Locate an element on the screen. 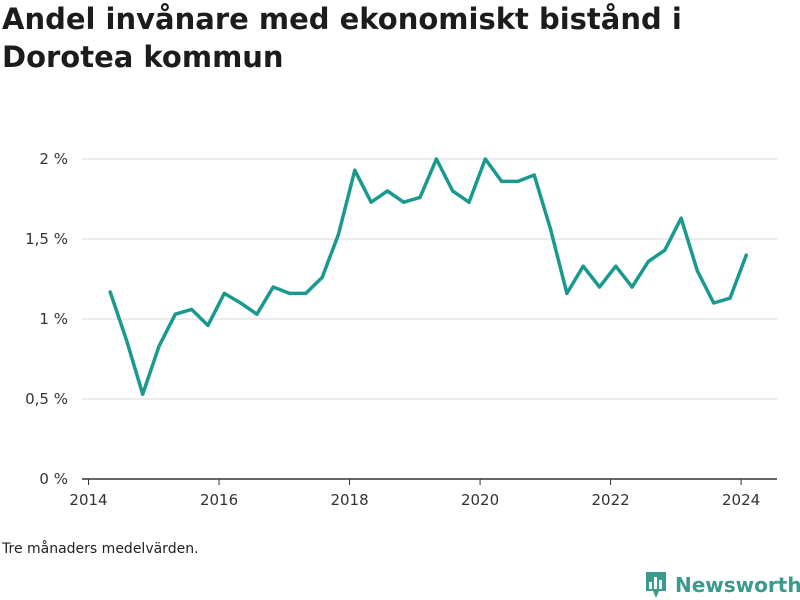 The width and height of the screenshot is (800, 600). x-tick-label: 2018 is located at coordinates (349, 500).